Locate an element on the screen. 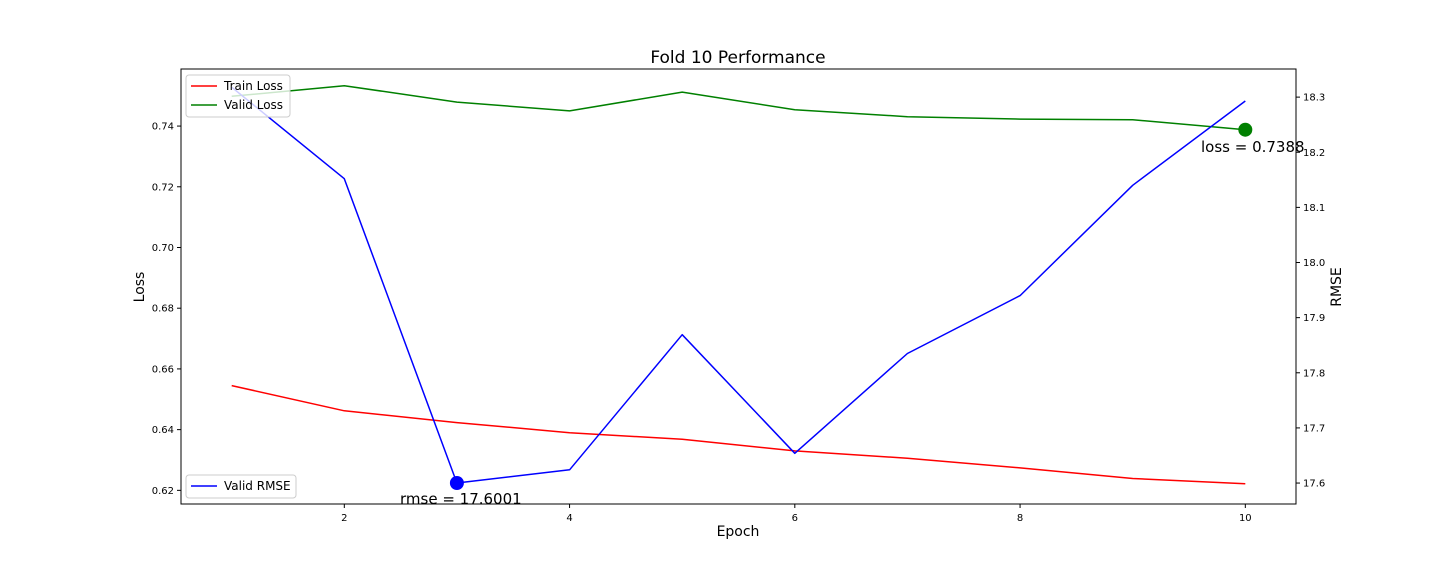  x-tick-label: 2 is located at coordinates (344, 518).